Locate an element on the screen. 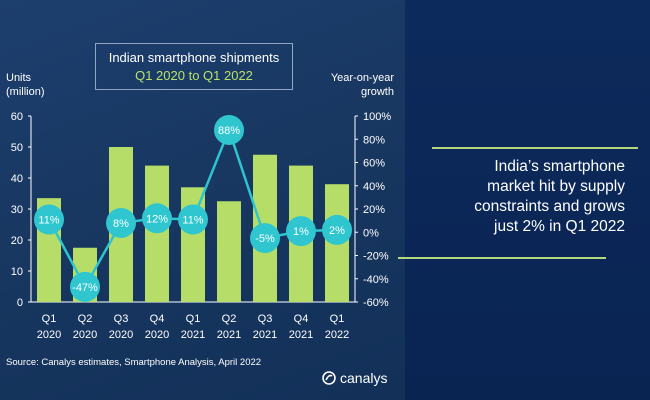  right-axis-title-line1: Year-on-year is located at coordinates (362, 78).